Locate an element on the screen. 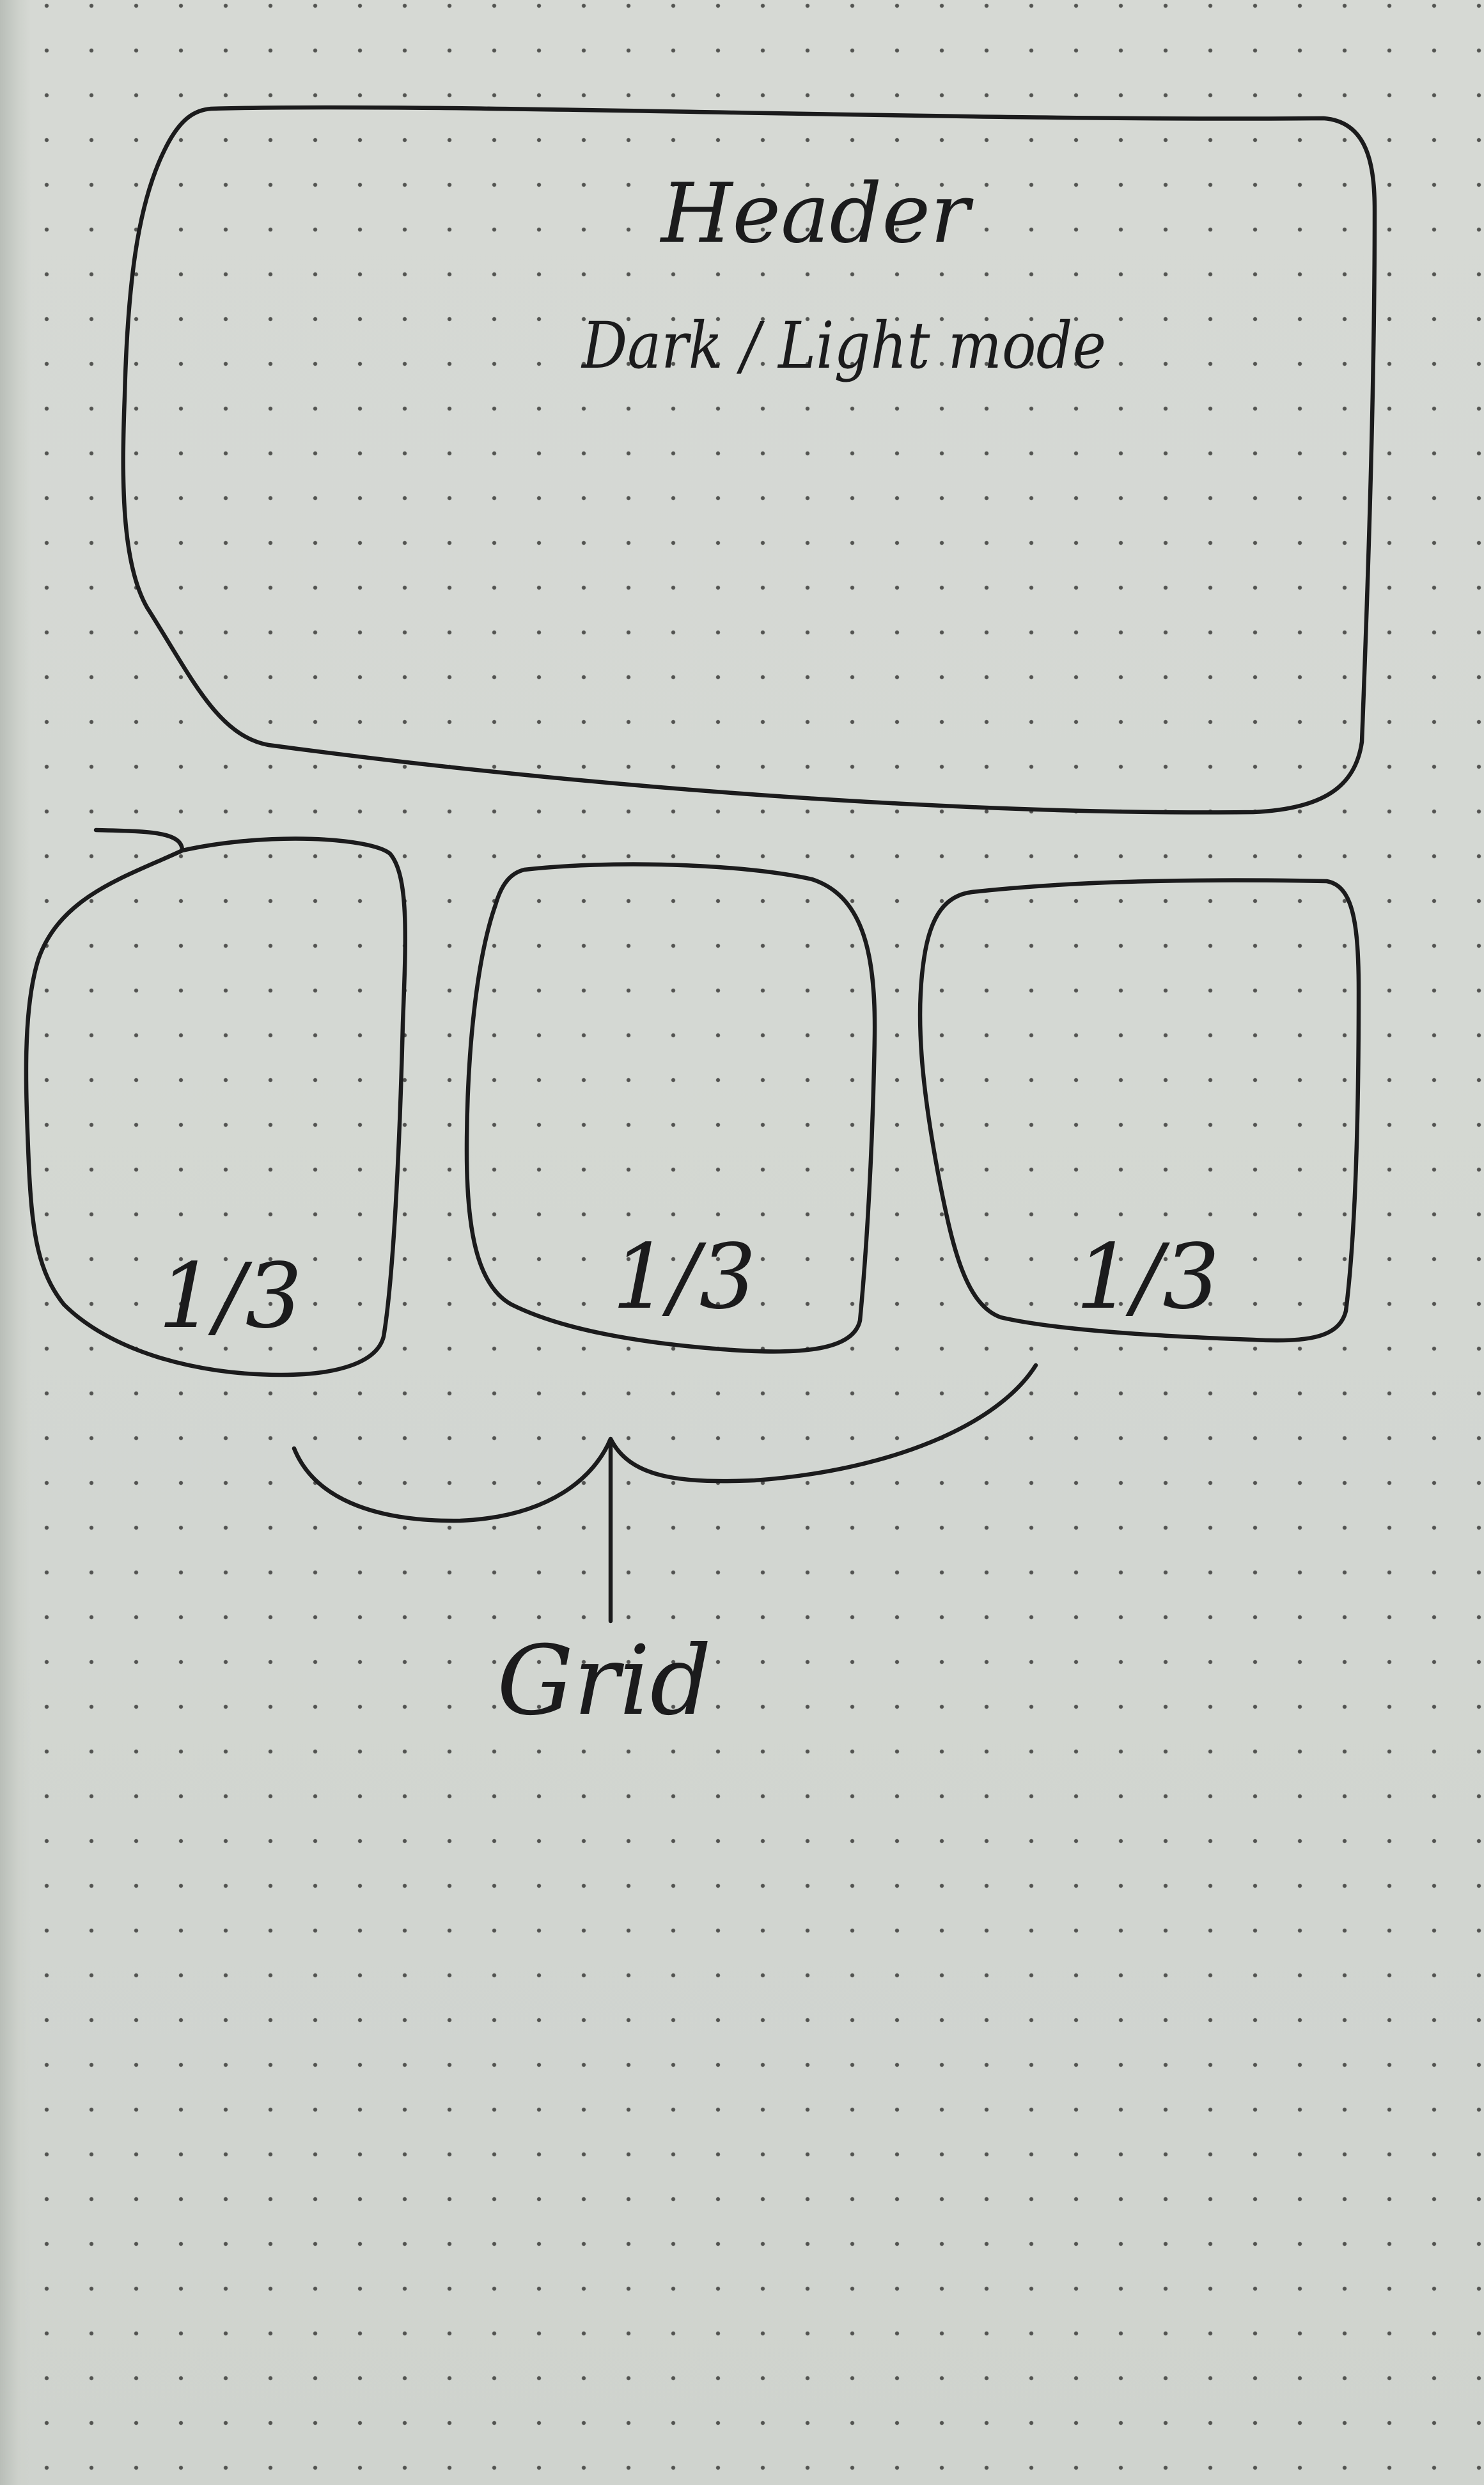 The height and width of the screenshot is (2485, 1484). grid-box-3-outline is located at coordinates (1139, 1110).